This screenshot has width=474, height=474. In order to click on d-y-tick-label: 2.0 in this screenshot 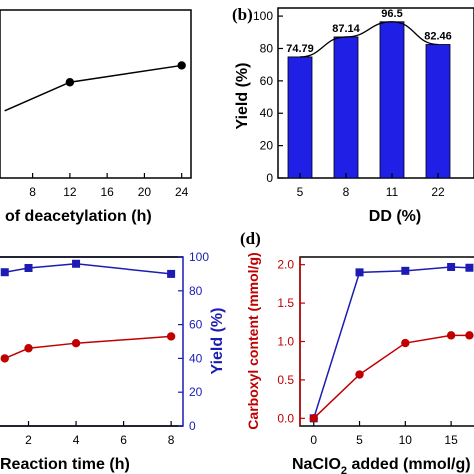, I will do `click(285, 265)`.